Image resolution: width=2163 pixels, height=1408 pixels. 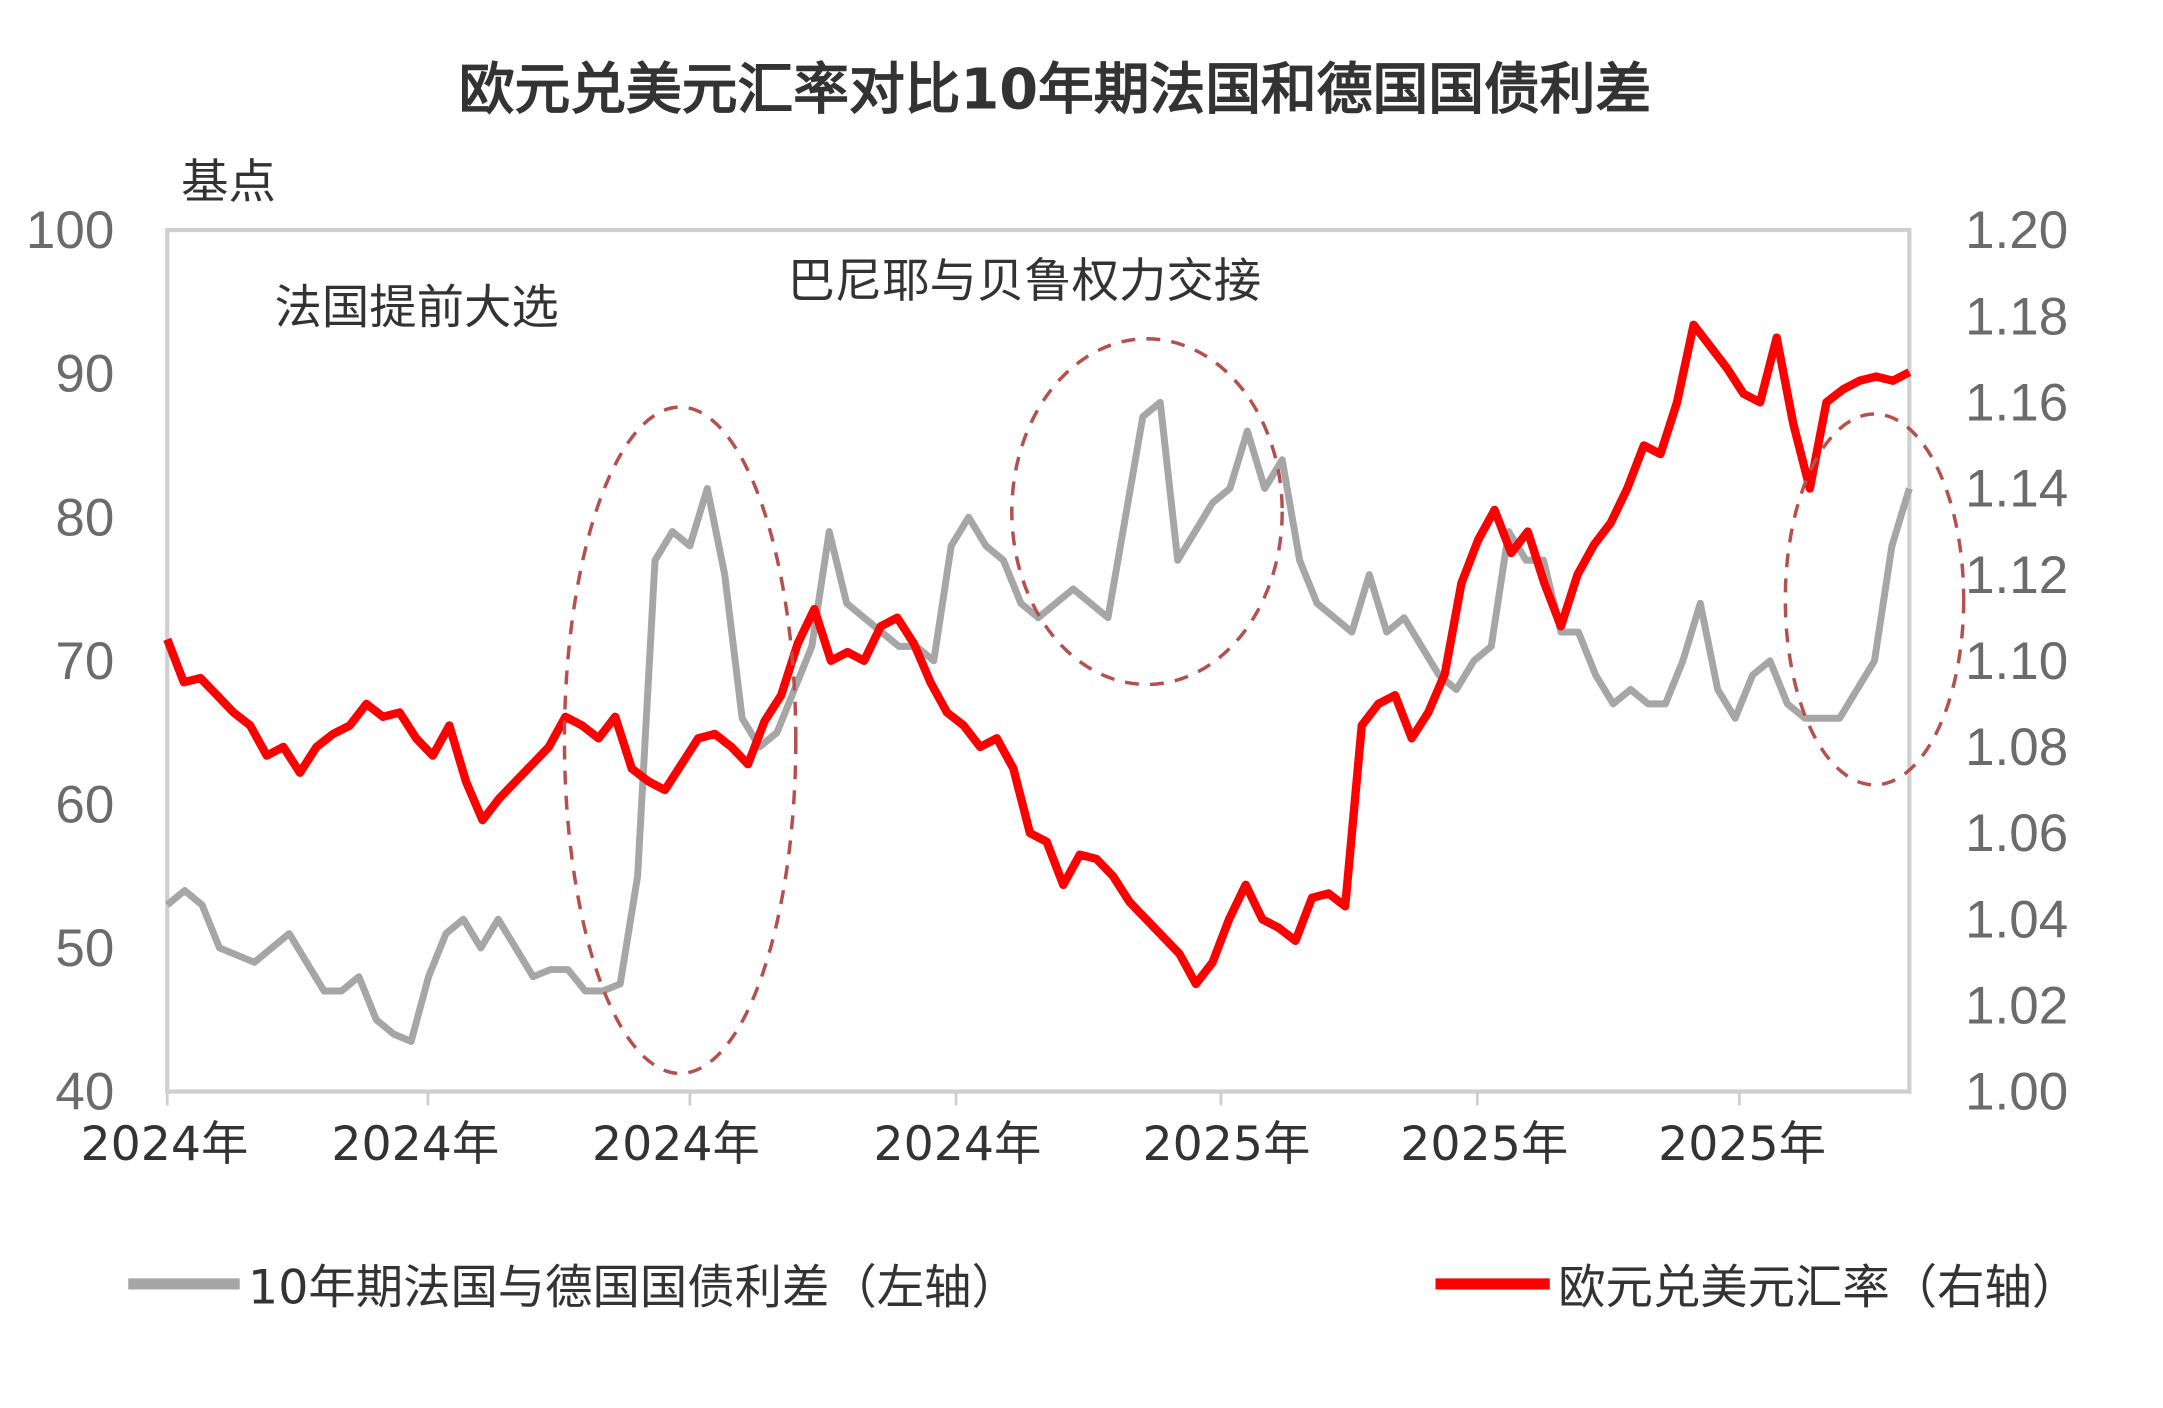 I want to click on y-right-tick-label: 1.02, so click(x=2016, y=1006).